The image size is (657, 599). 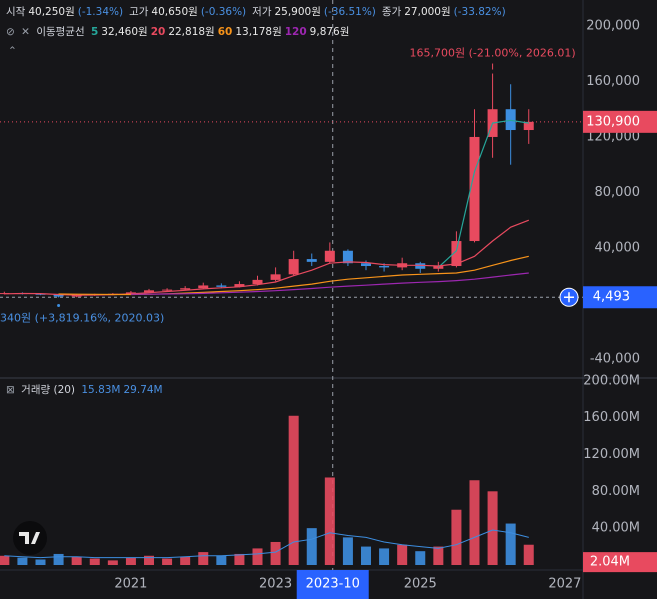 What do you see at coordinates (174, 12) in the screenshot?
I see `ohlc-value: 40,650원` at bounding box center [174, 12].